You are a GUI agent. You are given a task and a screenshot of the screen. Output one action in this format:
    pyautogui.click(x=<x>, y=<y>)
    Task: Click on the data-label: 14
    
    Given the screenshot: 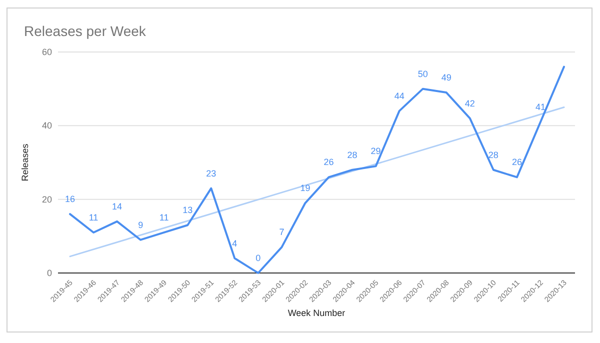 What is the action you would take?
    pyautogui.click(x=117, y=206)
    